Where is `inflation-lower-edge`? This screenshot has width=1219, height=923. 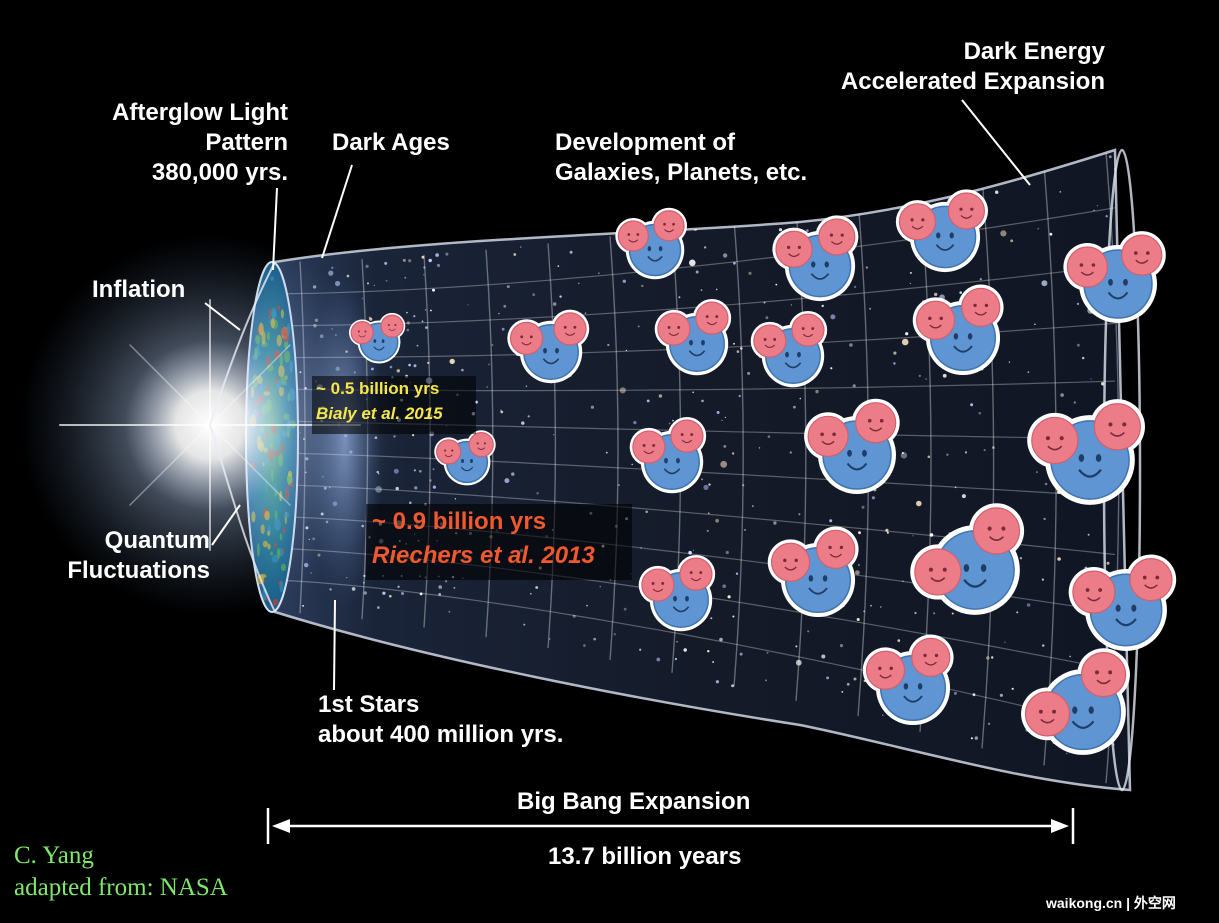
inflation-lower-edge is located at coordinates (242, 518).